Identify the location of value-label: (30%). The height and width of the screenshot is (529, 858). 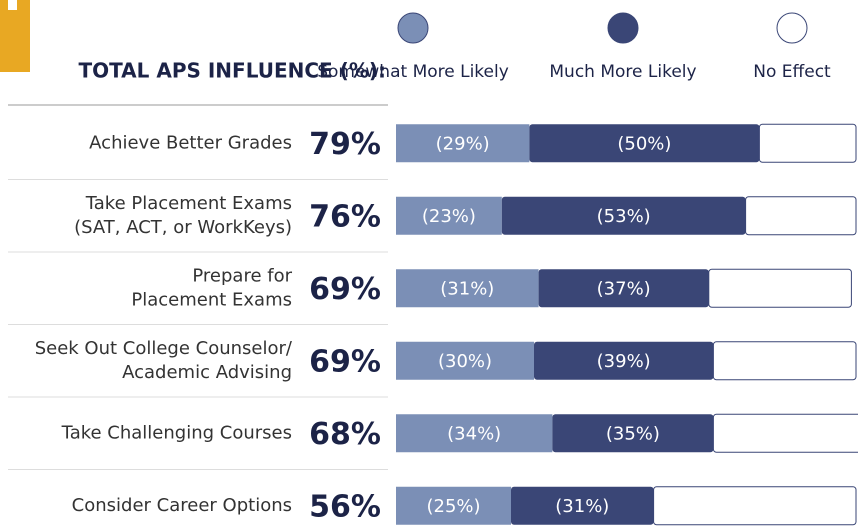
(465, 361).